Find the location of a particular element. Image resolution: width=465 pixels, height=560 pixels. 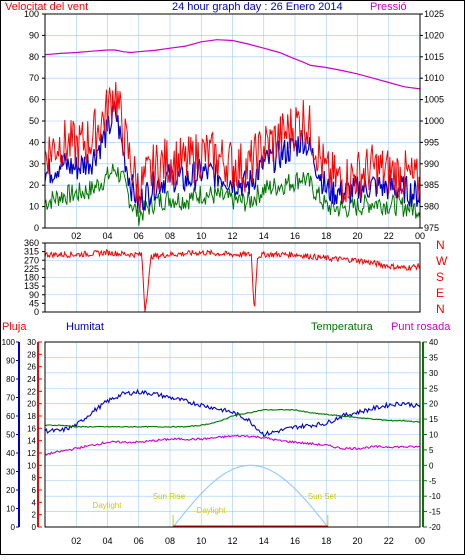

y-tick-label-left: 30 is located at coordinates (34, 164).